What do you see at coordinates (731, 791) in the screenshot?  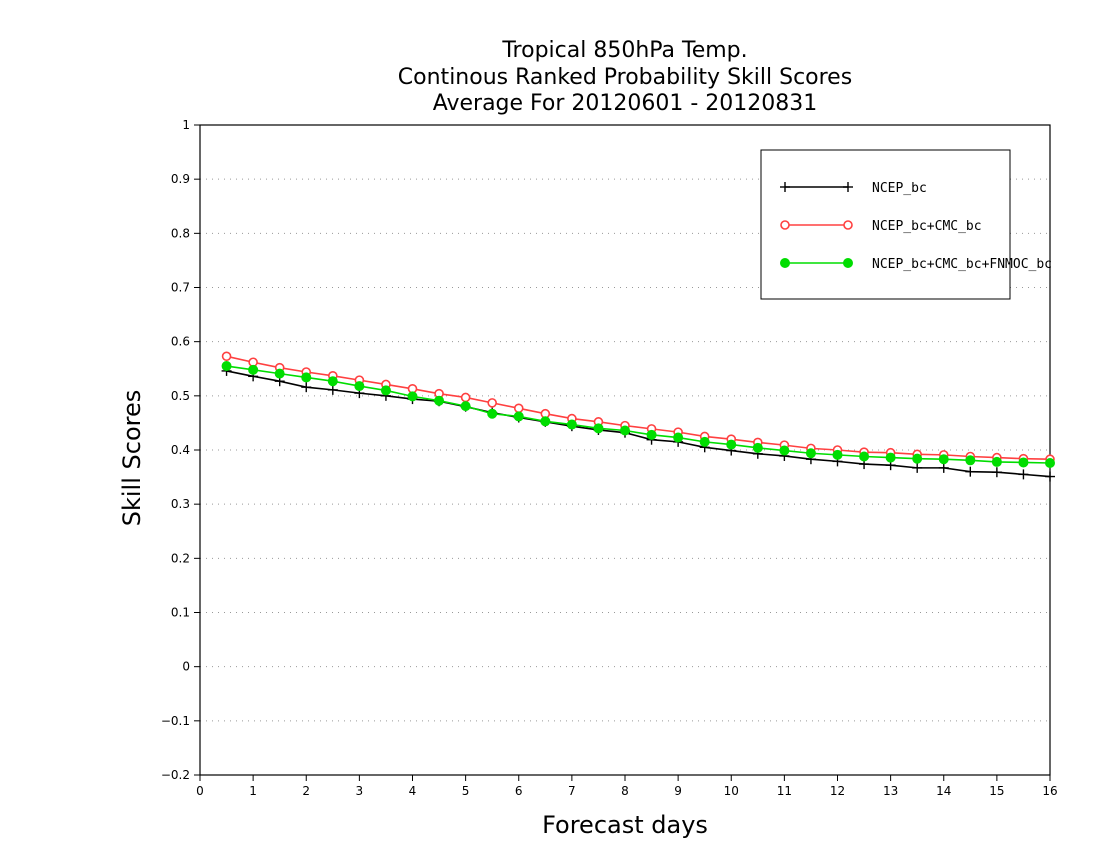 I see `x-tick-label: 10` at bounding box center [731, 791].